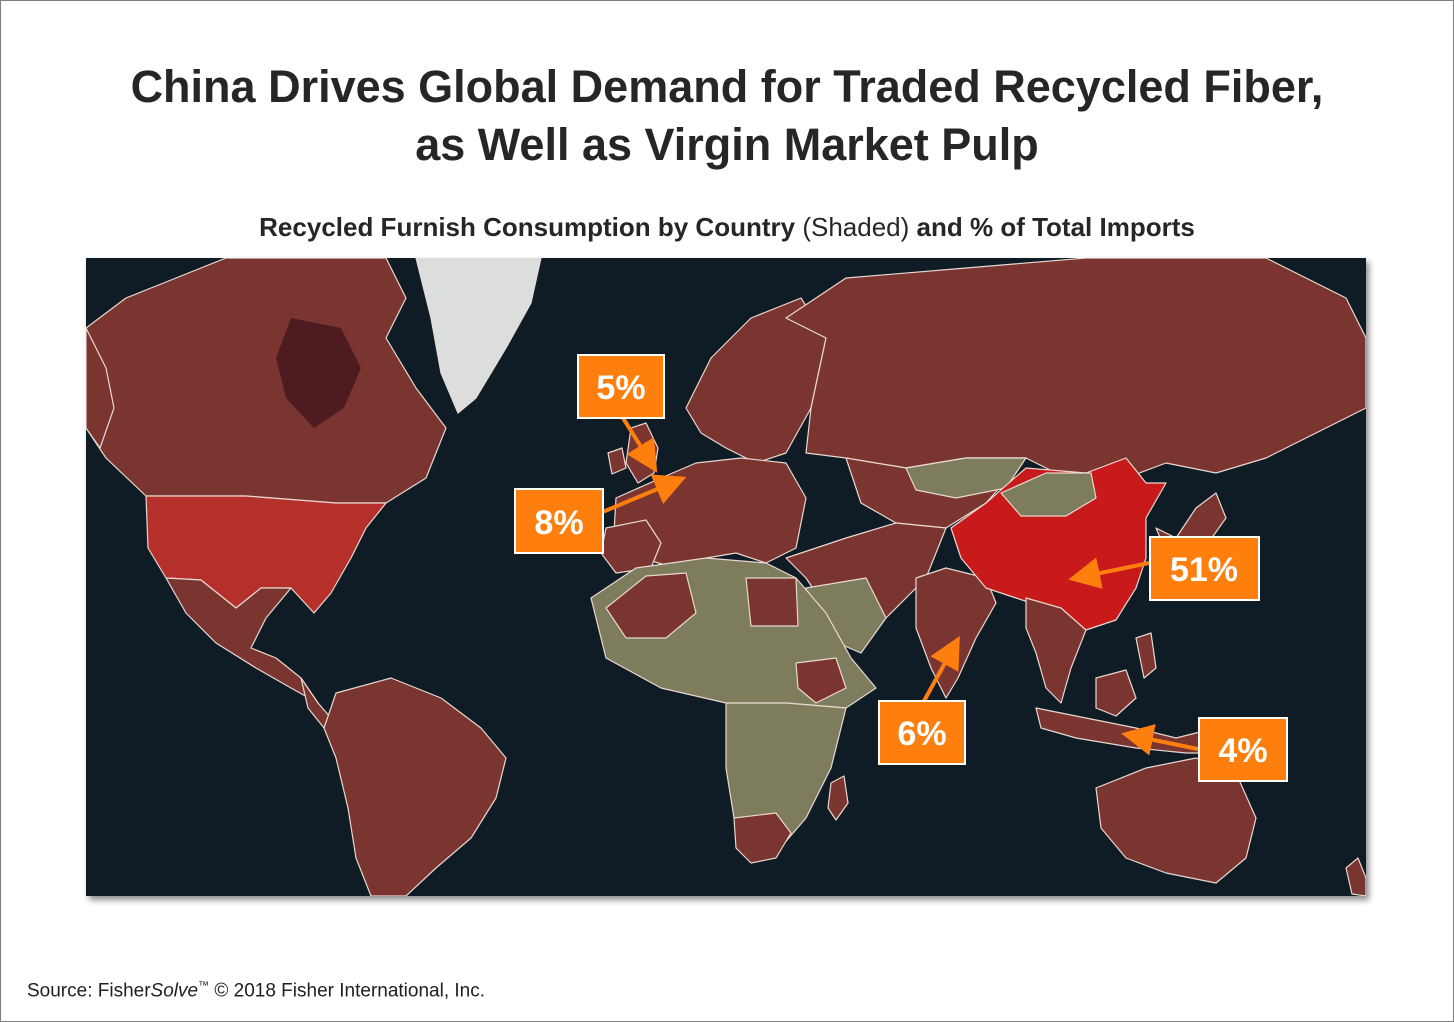 This screenshot has height=1022, width=1454. Describe the element at coordinates (266, 381) in the screenshot. I see `canada` at that location.